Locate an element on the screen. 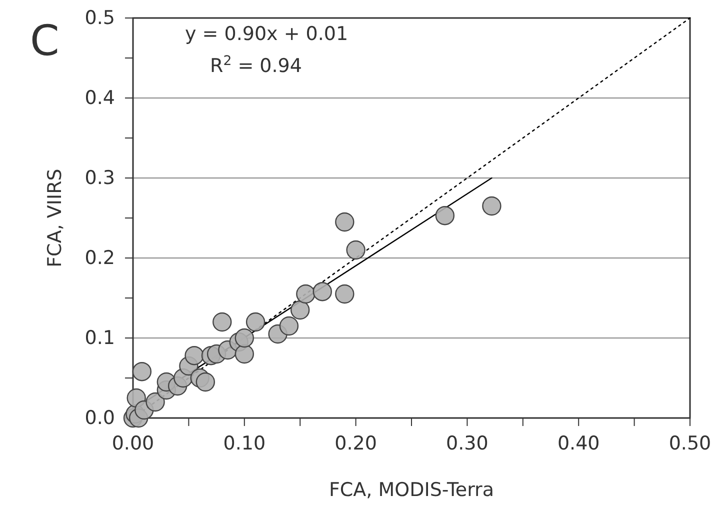  y-tick-label: 0.5 is located at coordinates (99, 18).